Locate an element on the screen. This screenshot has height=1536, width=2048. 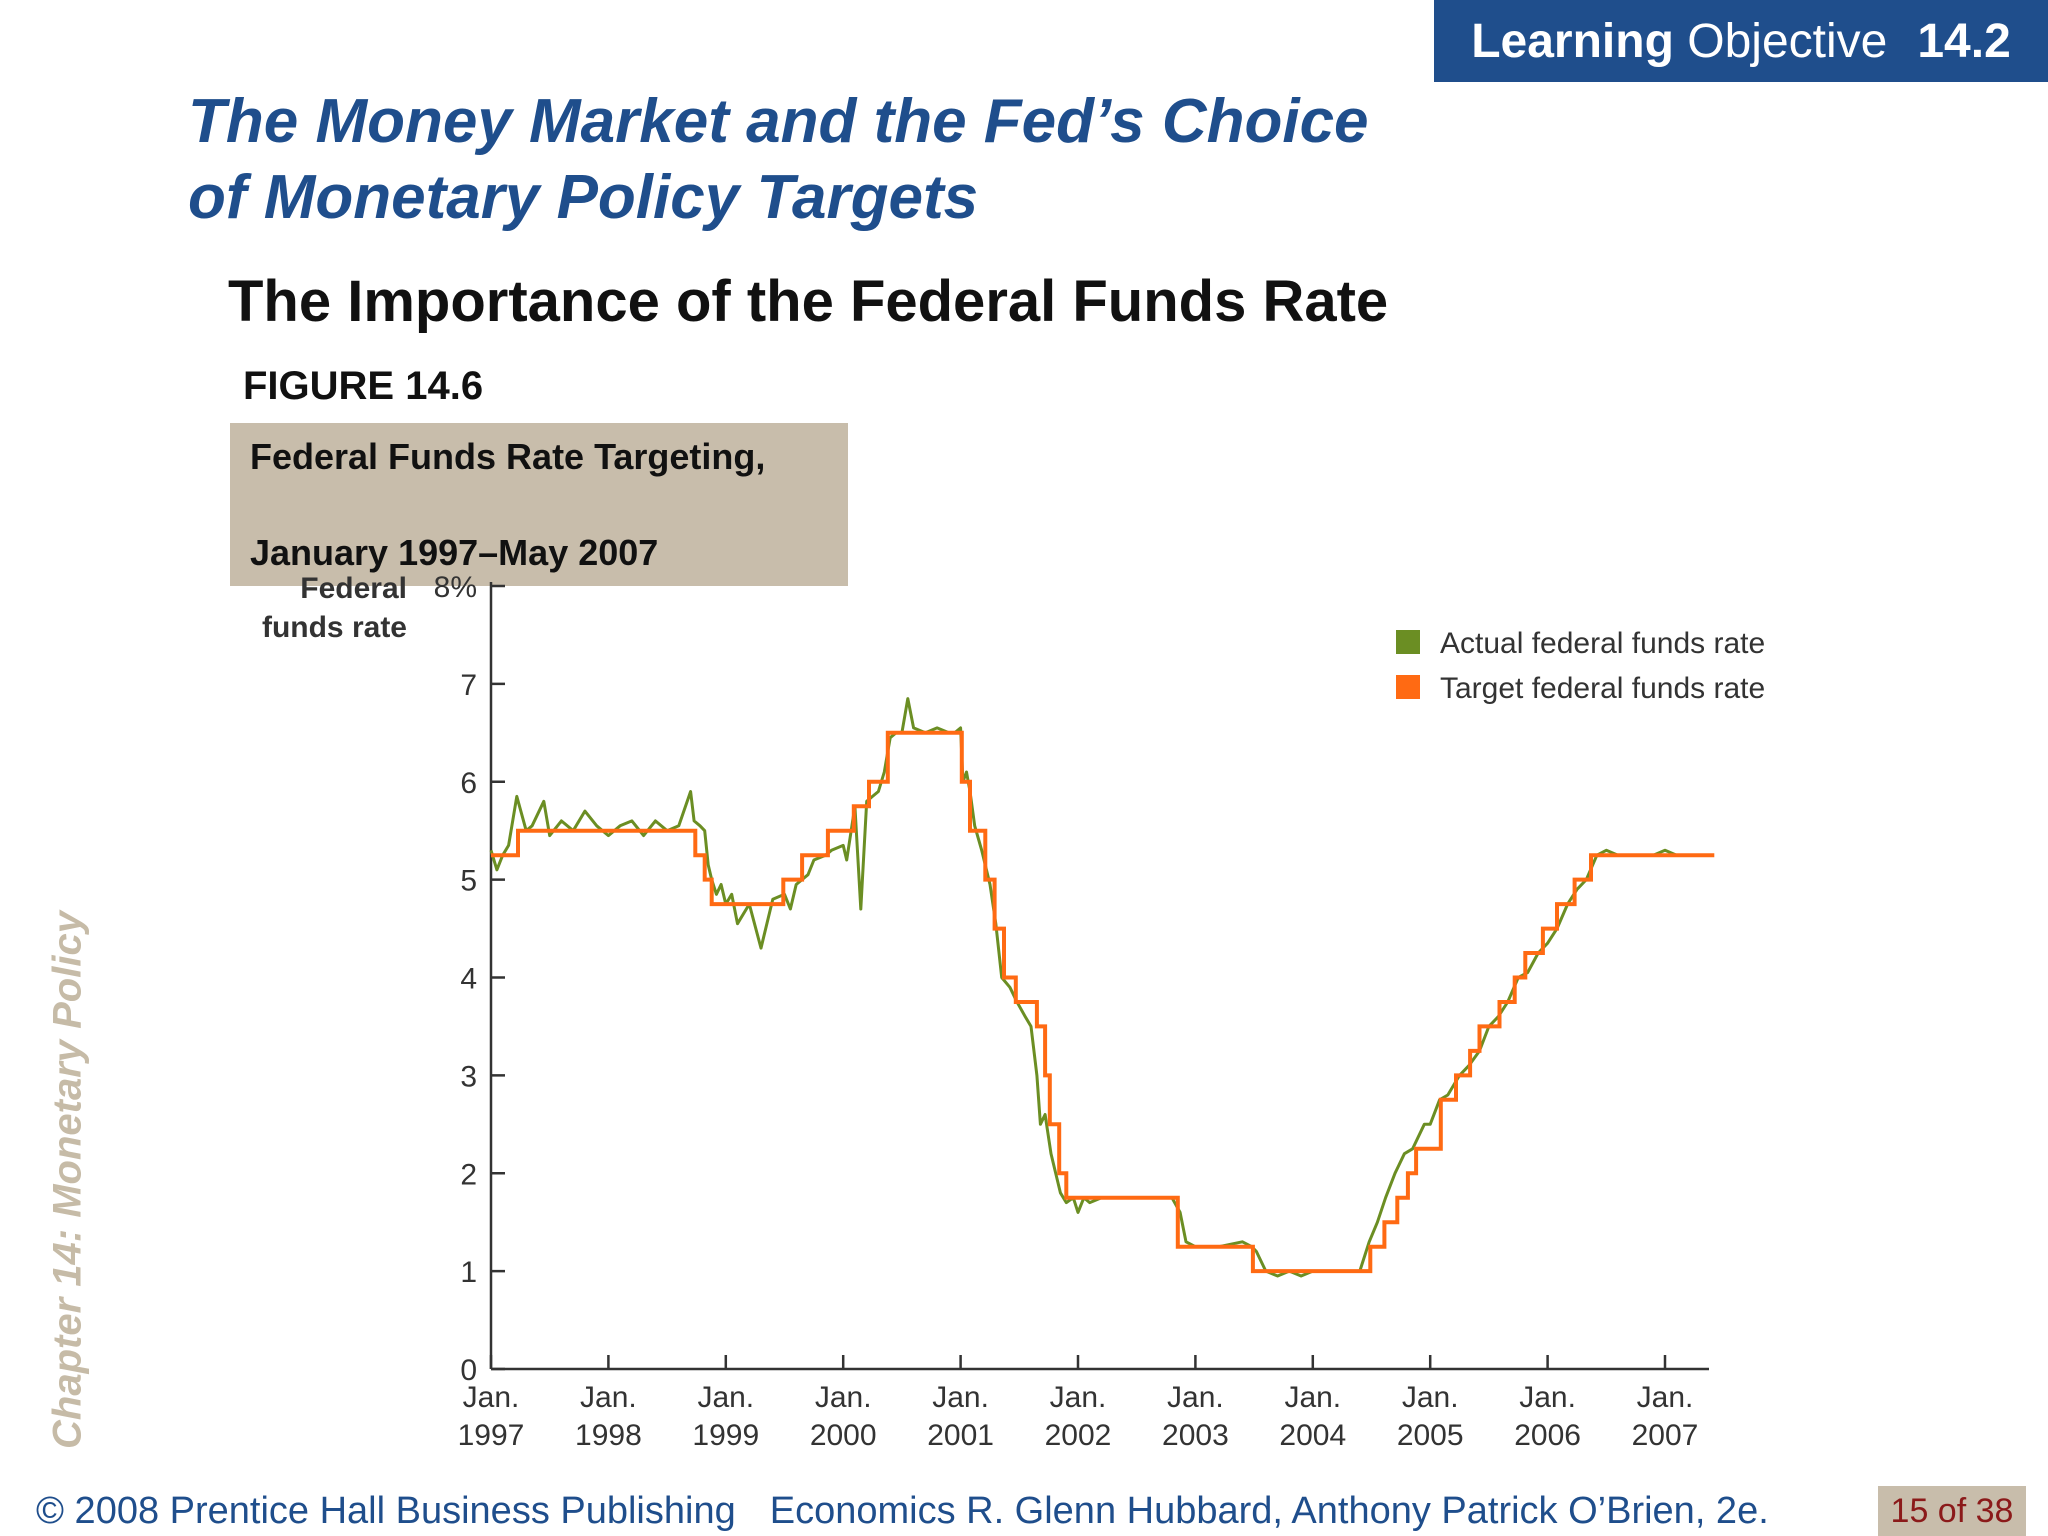
x-tick-label: 1997 is located at coordinates (491, 1435).